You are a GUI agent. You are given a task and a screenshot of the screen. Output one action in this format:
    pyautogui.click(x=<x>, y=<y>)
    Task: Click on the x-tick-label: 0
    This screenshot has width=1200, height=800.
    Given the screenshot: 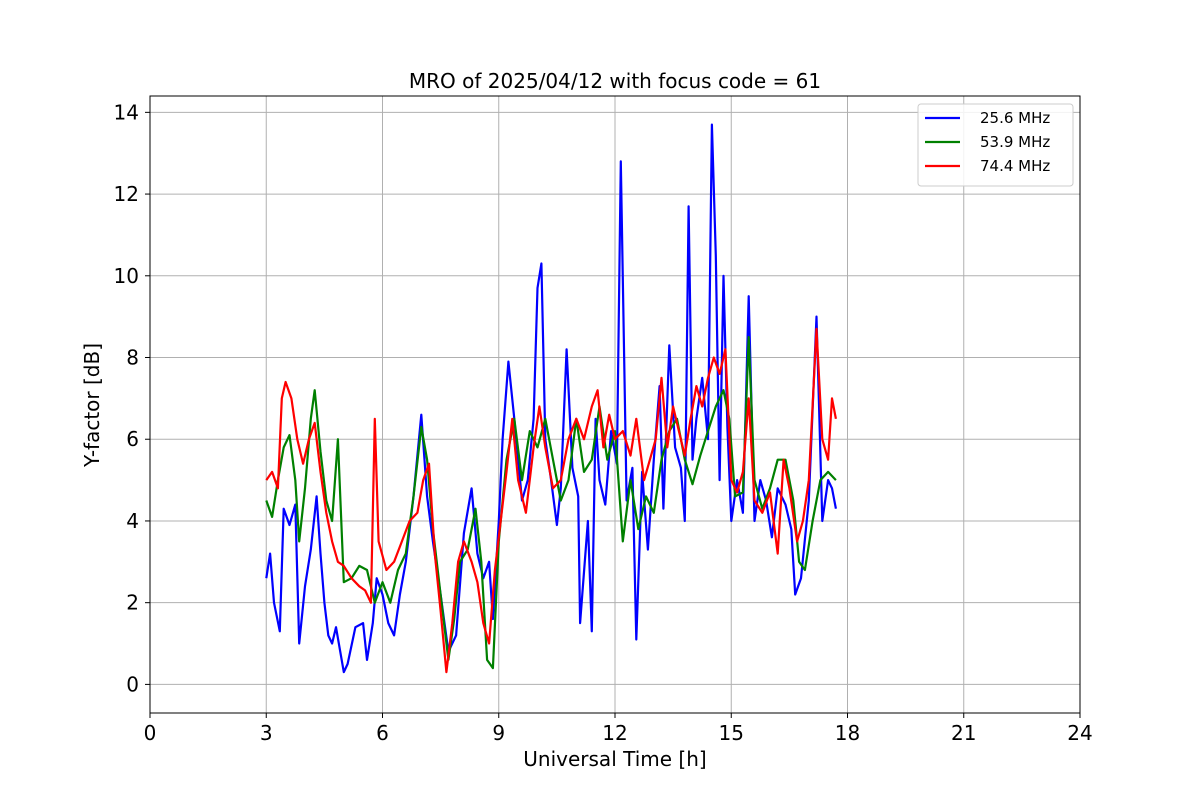 What is the action you would take?
    pyautogui.click(x=150, y=733)
    